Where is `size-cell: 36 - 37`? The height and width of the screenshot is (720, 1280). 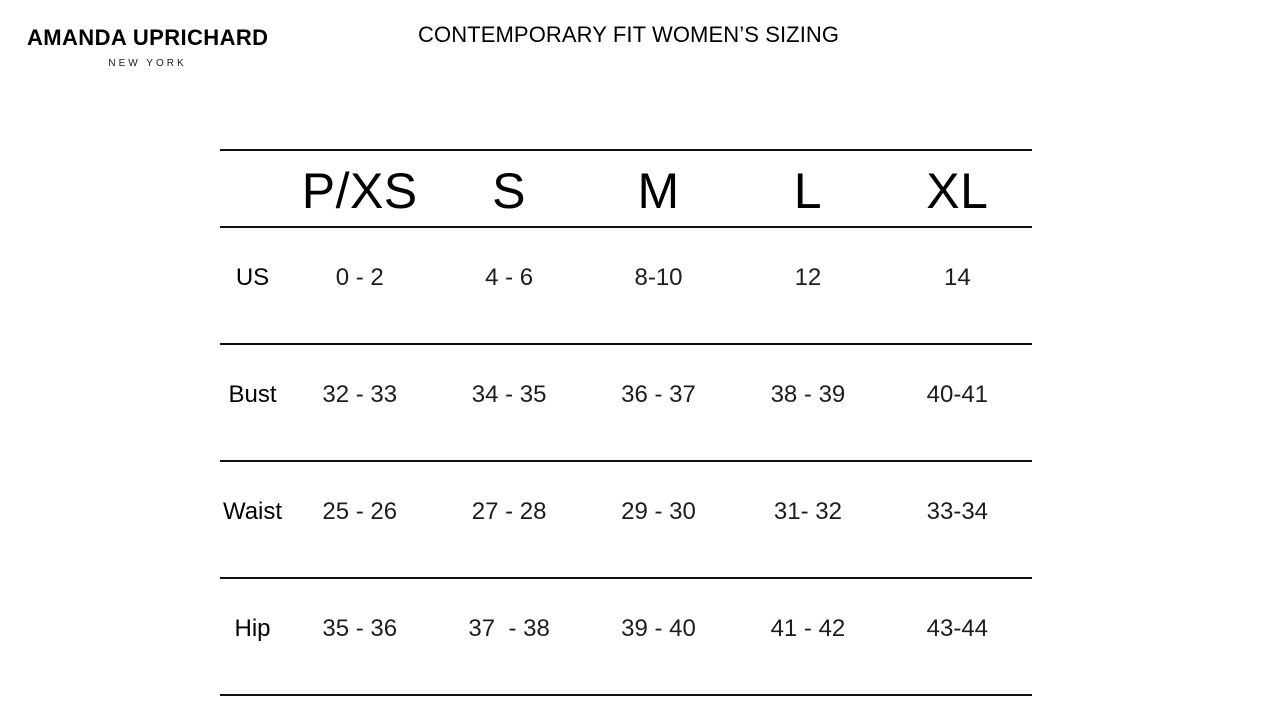
size-cell: 36 - 37 is located at coordinates (658, 394).